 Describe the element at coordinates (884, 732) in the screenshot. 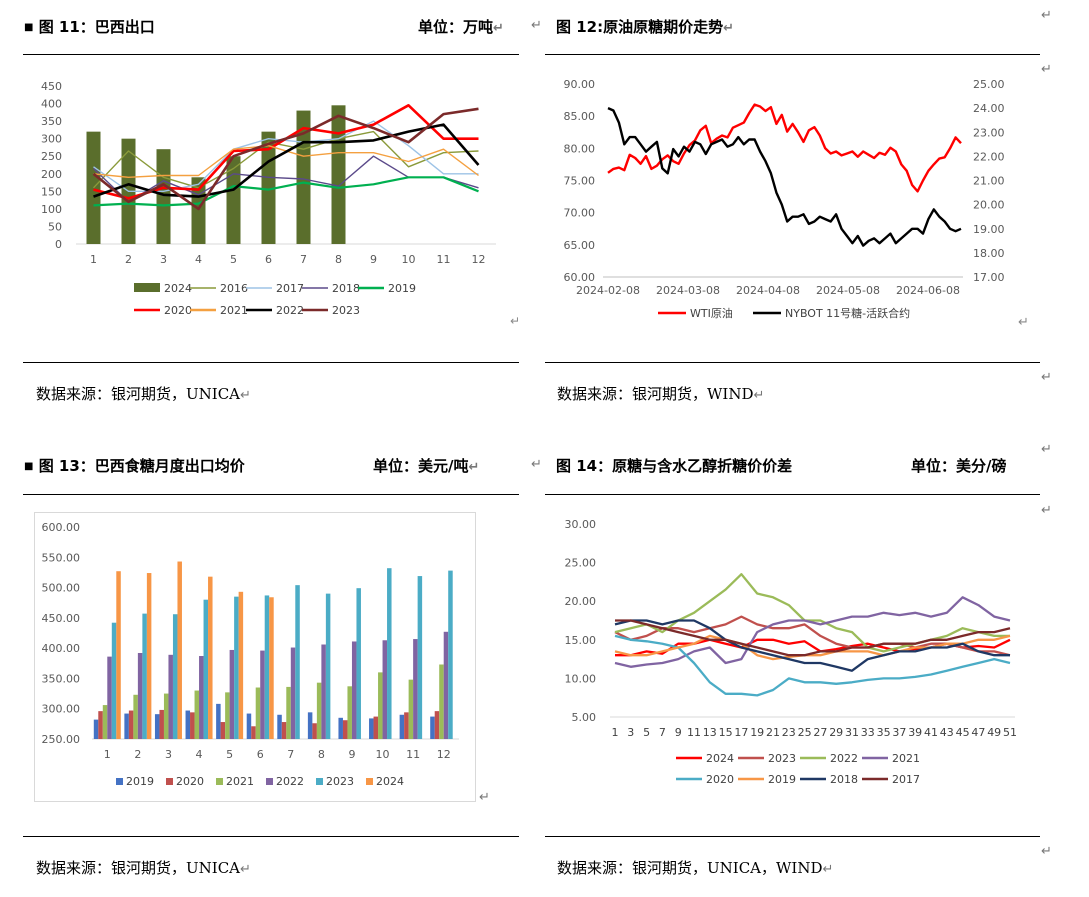

I see `fig14-xtick: 35` at that location.